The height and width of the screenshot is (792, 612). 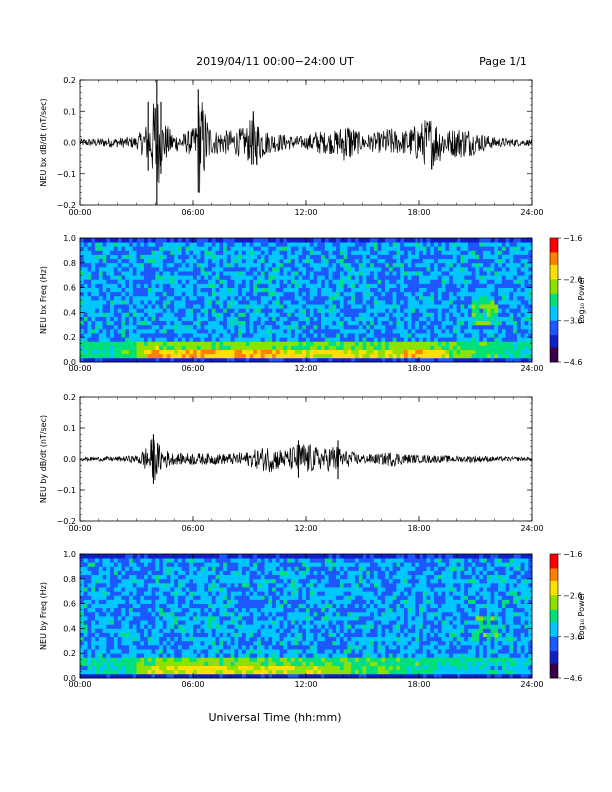 I want to click on y-tick-label: 0.0, so click(x=69, y=362).